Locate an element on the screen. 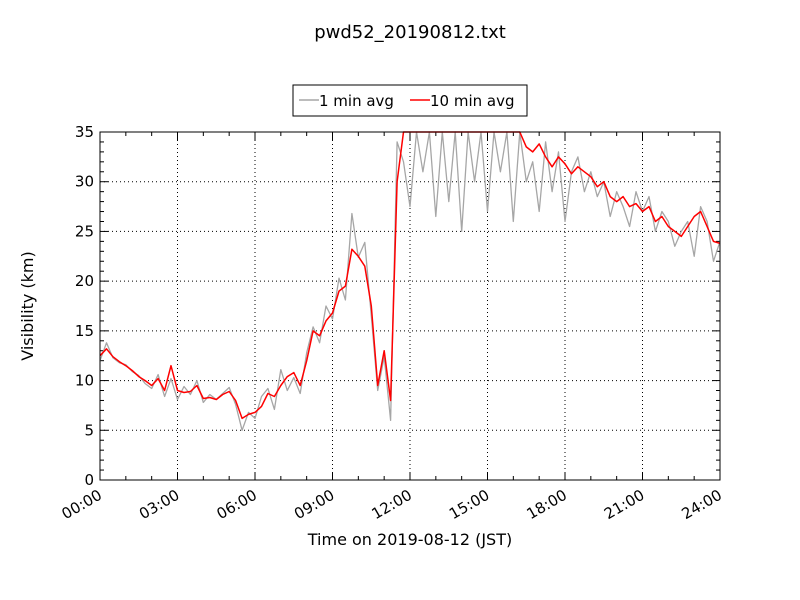 This screenshot has width=800, height=600. y-tick-label: 5 is located at coordinates (89, 430).